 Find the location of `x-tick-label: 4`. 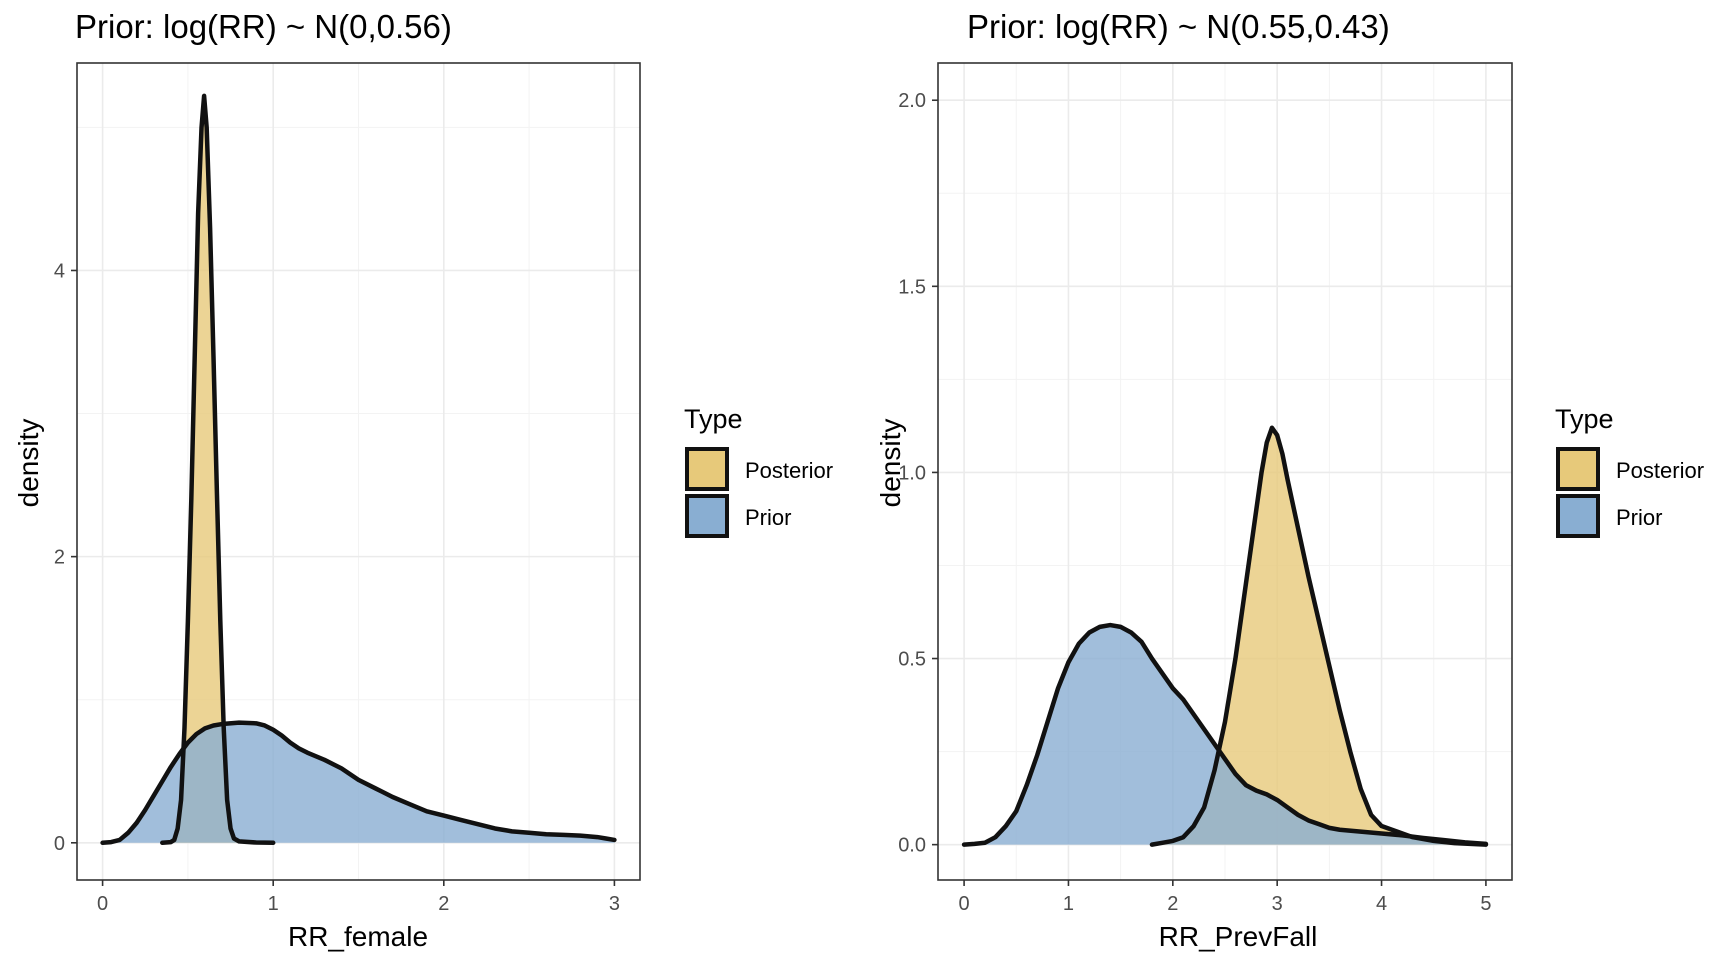

x-tick-label: 4 is located at coordinates (1381, 904).